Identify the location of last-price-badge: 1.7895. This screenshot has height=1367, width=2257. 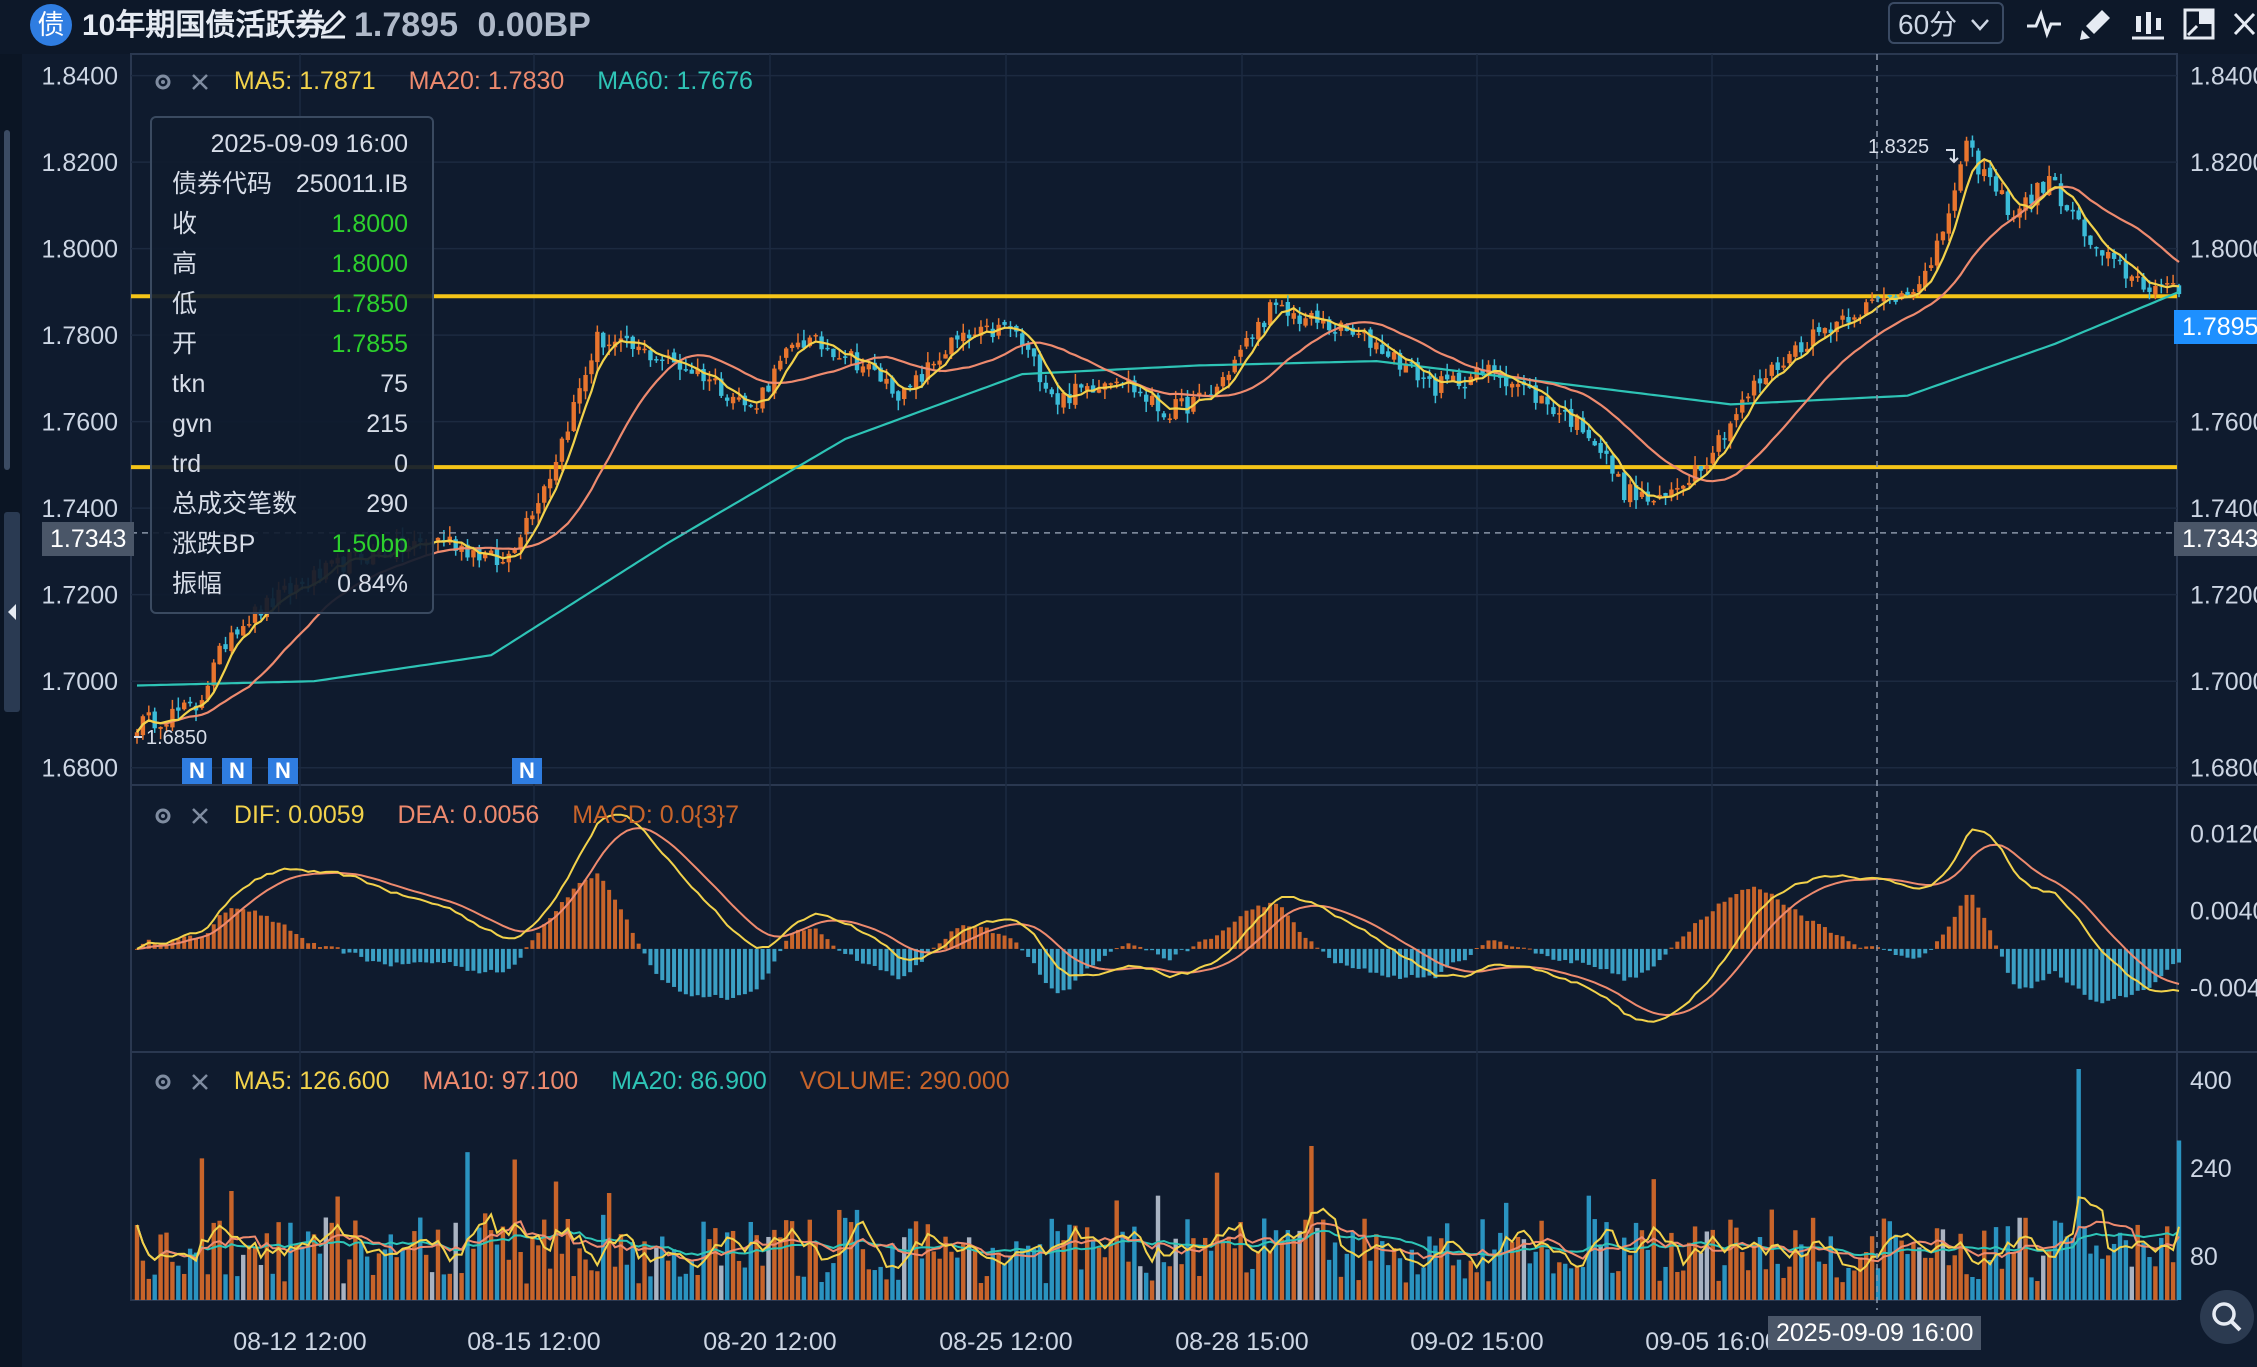
(2215, 327).